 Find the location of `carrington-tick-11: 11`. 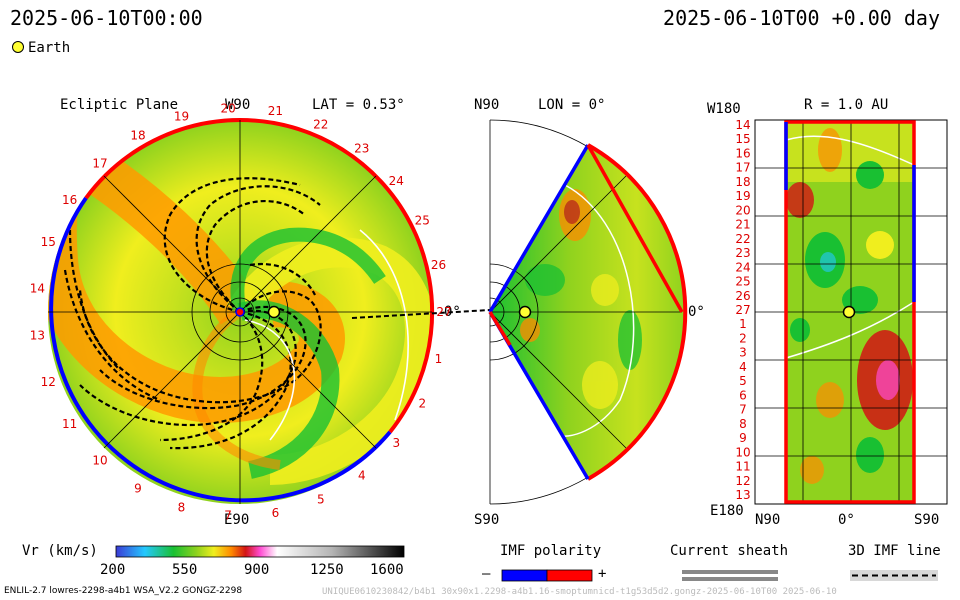

carrington-tick-11: 11 is located at coordinates (69, 424).